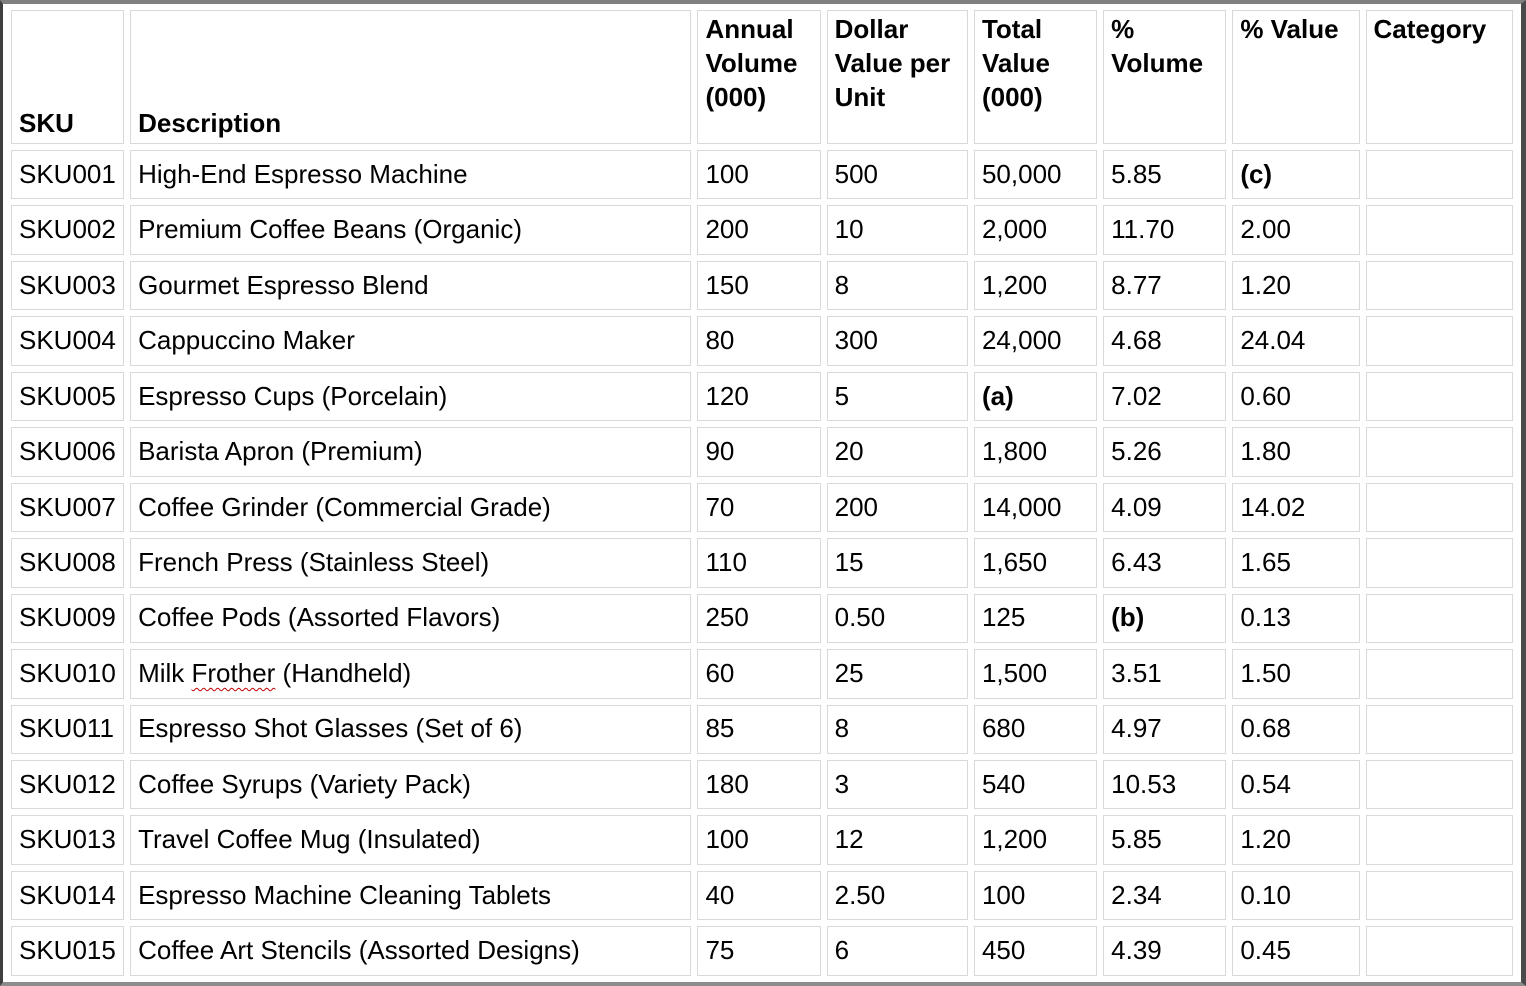 The width and height of the screenshot is (1526, 986). What do you see at coordinates (1165, 563) in the screenshot?
I see `cell-pct-volume: 6.43` at bounding box center [1165, 563].